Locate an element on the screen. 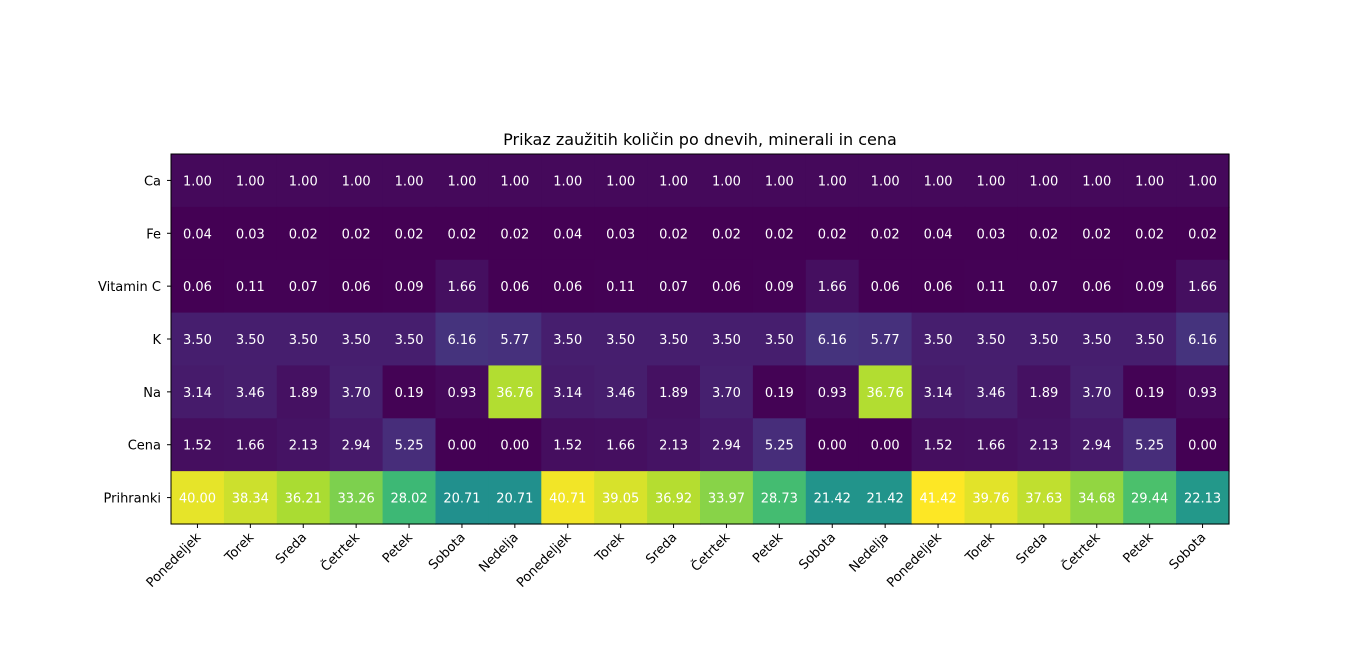  cell-value-label: 33.26 is located at coordinates (356, 499).